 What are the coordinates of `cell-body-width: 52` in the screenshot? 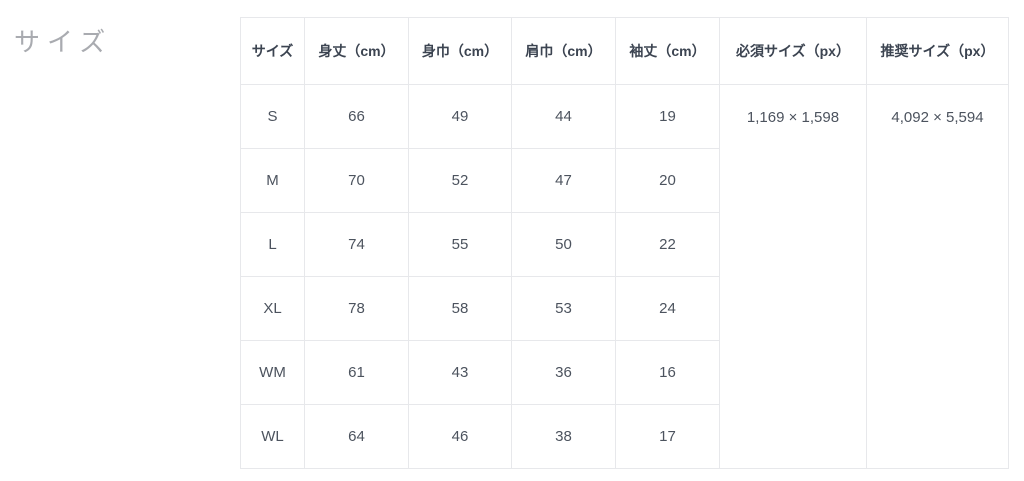 It's located at (460, 180).